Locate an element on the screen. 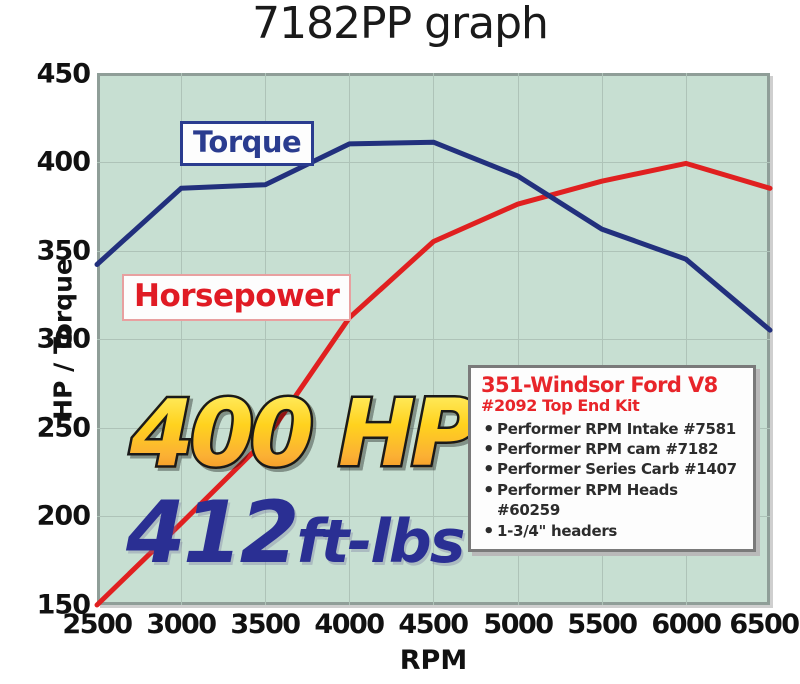  y-tick-400: 400 is located at coordinates (63, 162).